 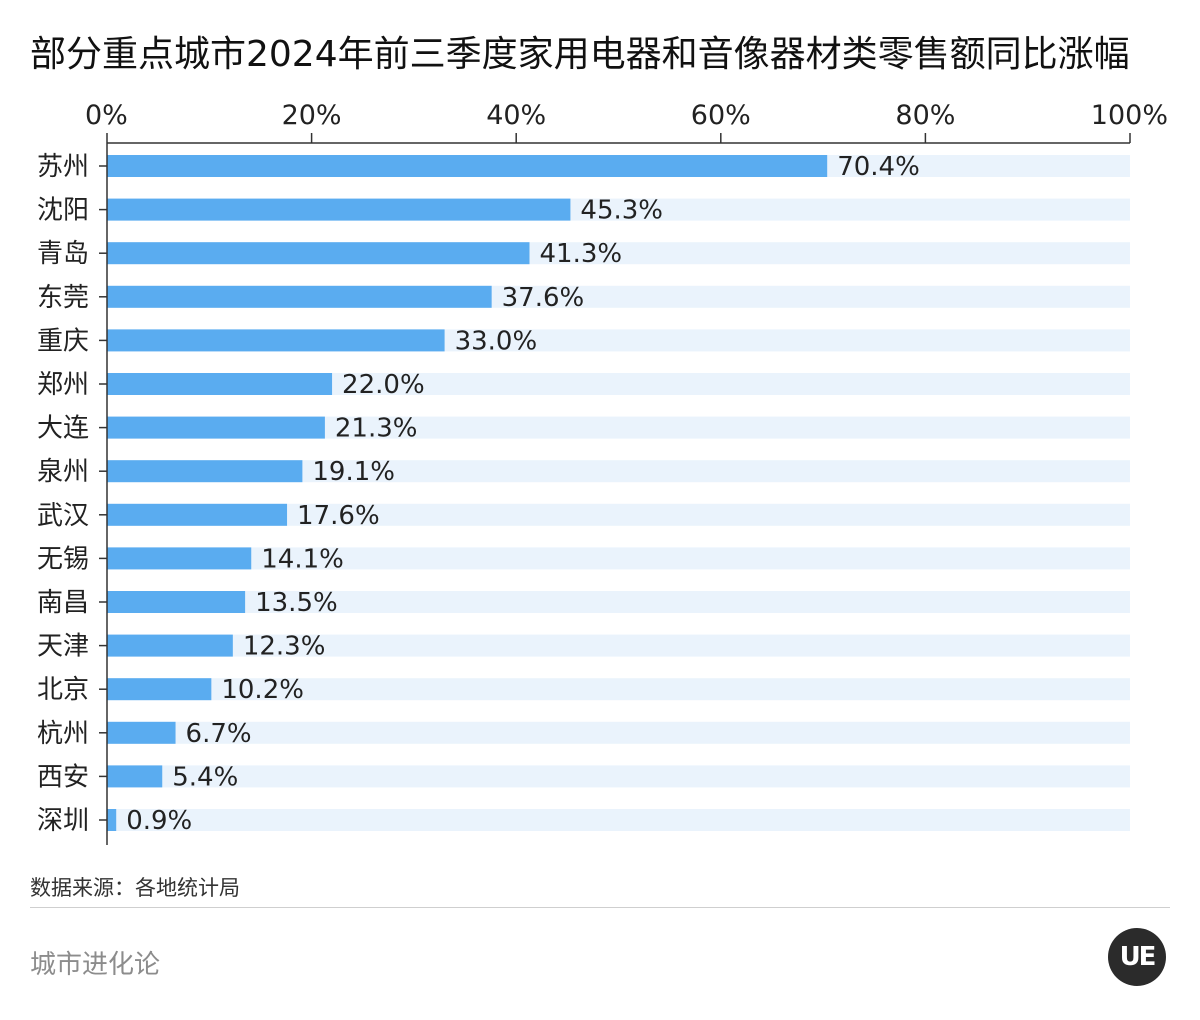 I want to click on data-label: 37.6%, so click(x=543, y=298).